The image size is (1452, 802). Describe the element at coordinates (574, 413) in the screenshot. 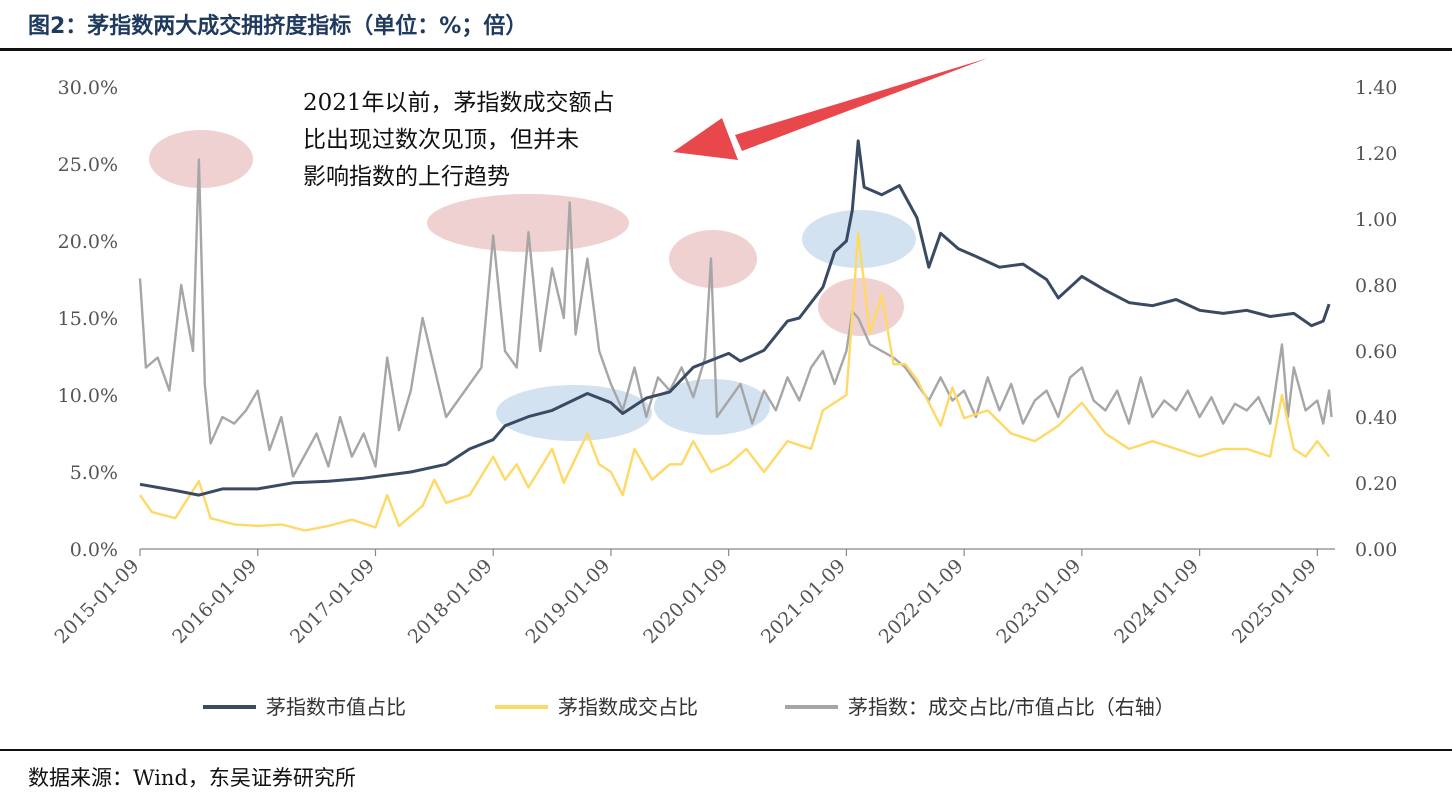

I see `highlight-2018-cap` at that location.